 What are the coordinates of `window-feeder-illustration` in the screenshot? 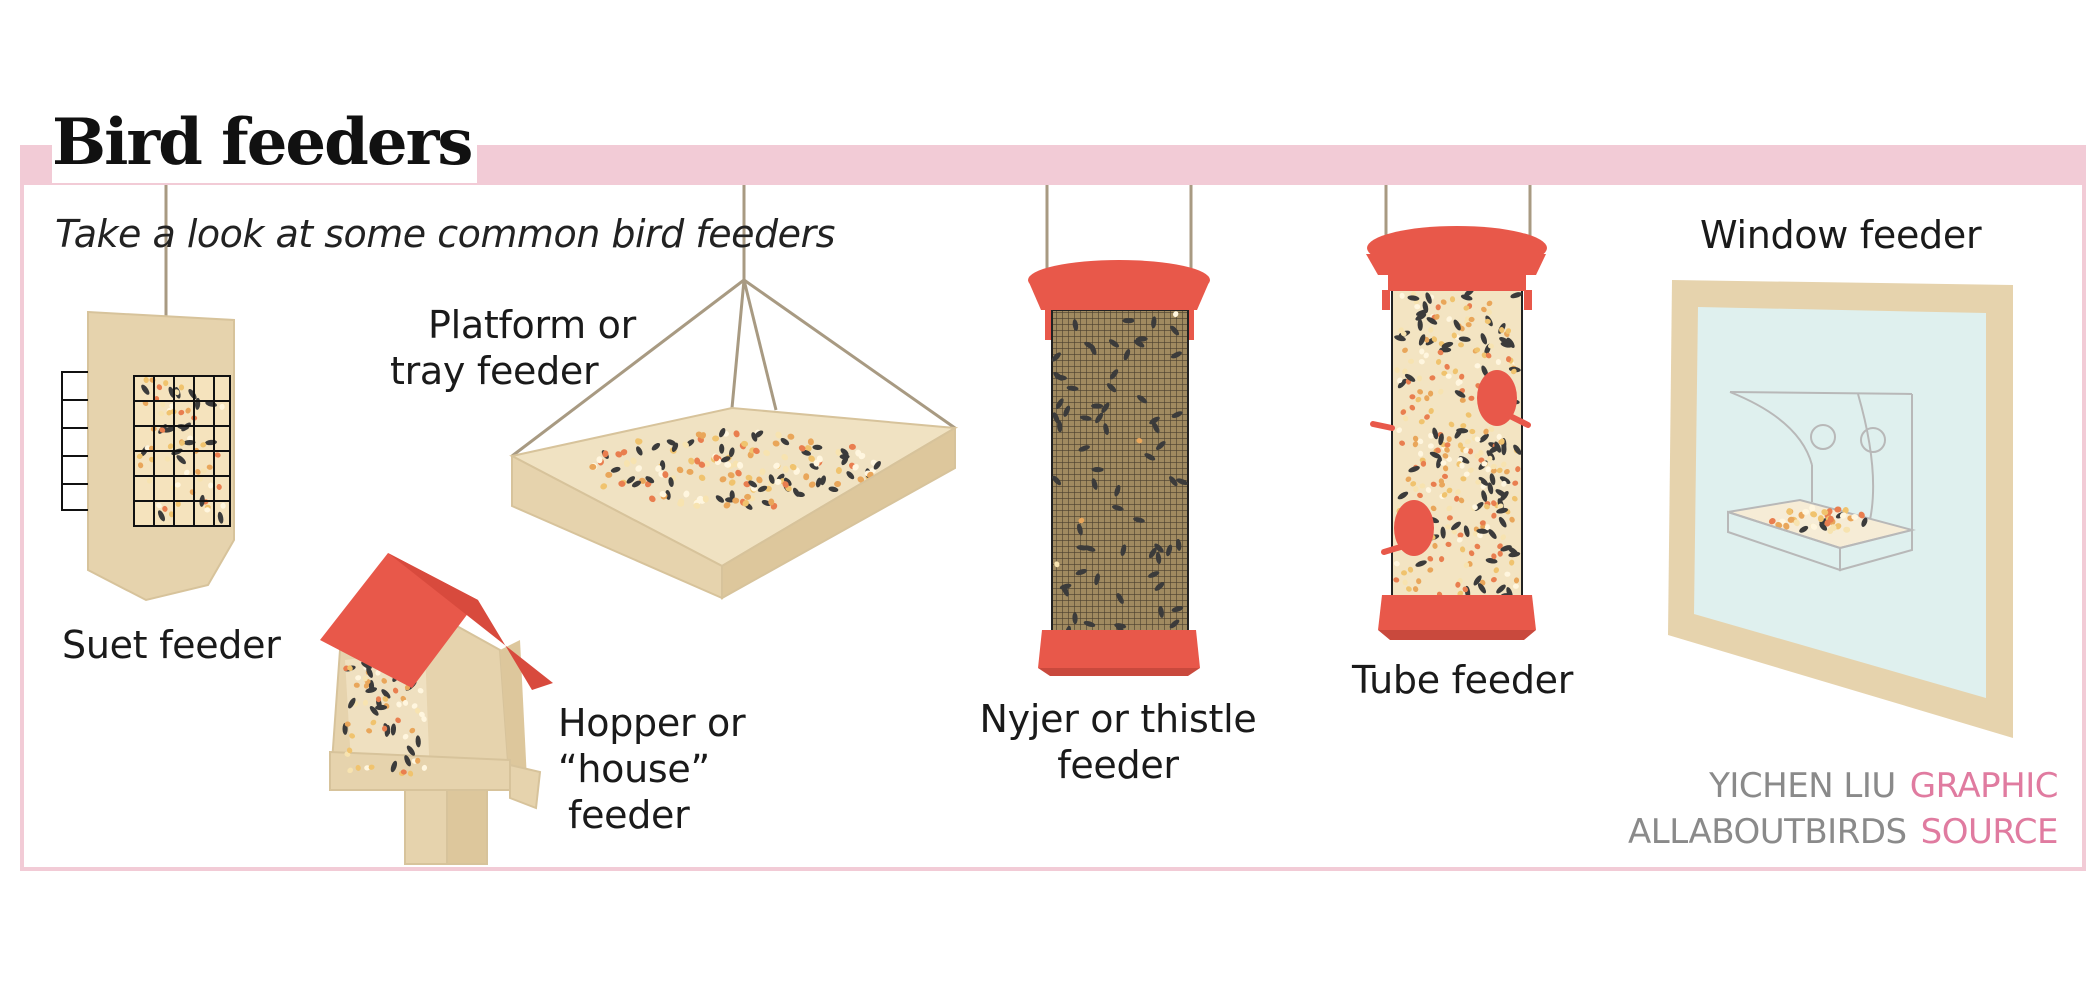 It's located at (1840, 509).